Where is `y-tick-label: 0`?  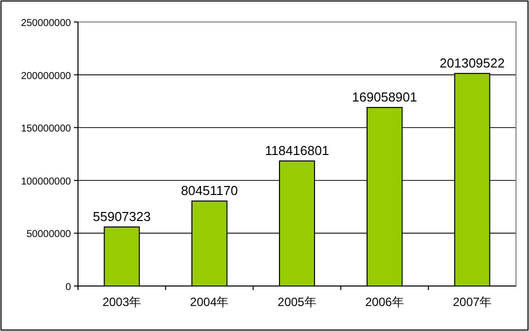 y-tick-label: 0 is located at coordinates (68, 287).